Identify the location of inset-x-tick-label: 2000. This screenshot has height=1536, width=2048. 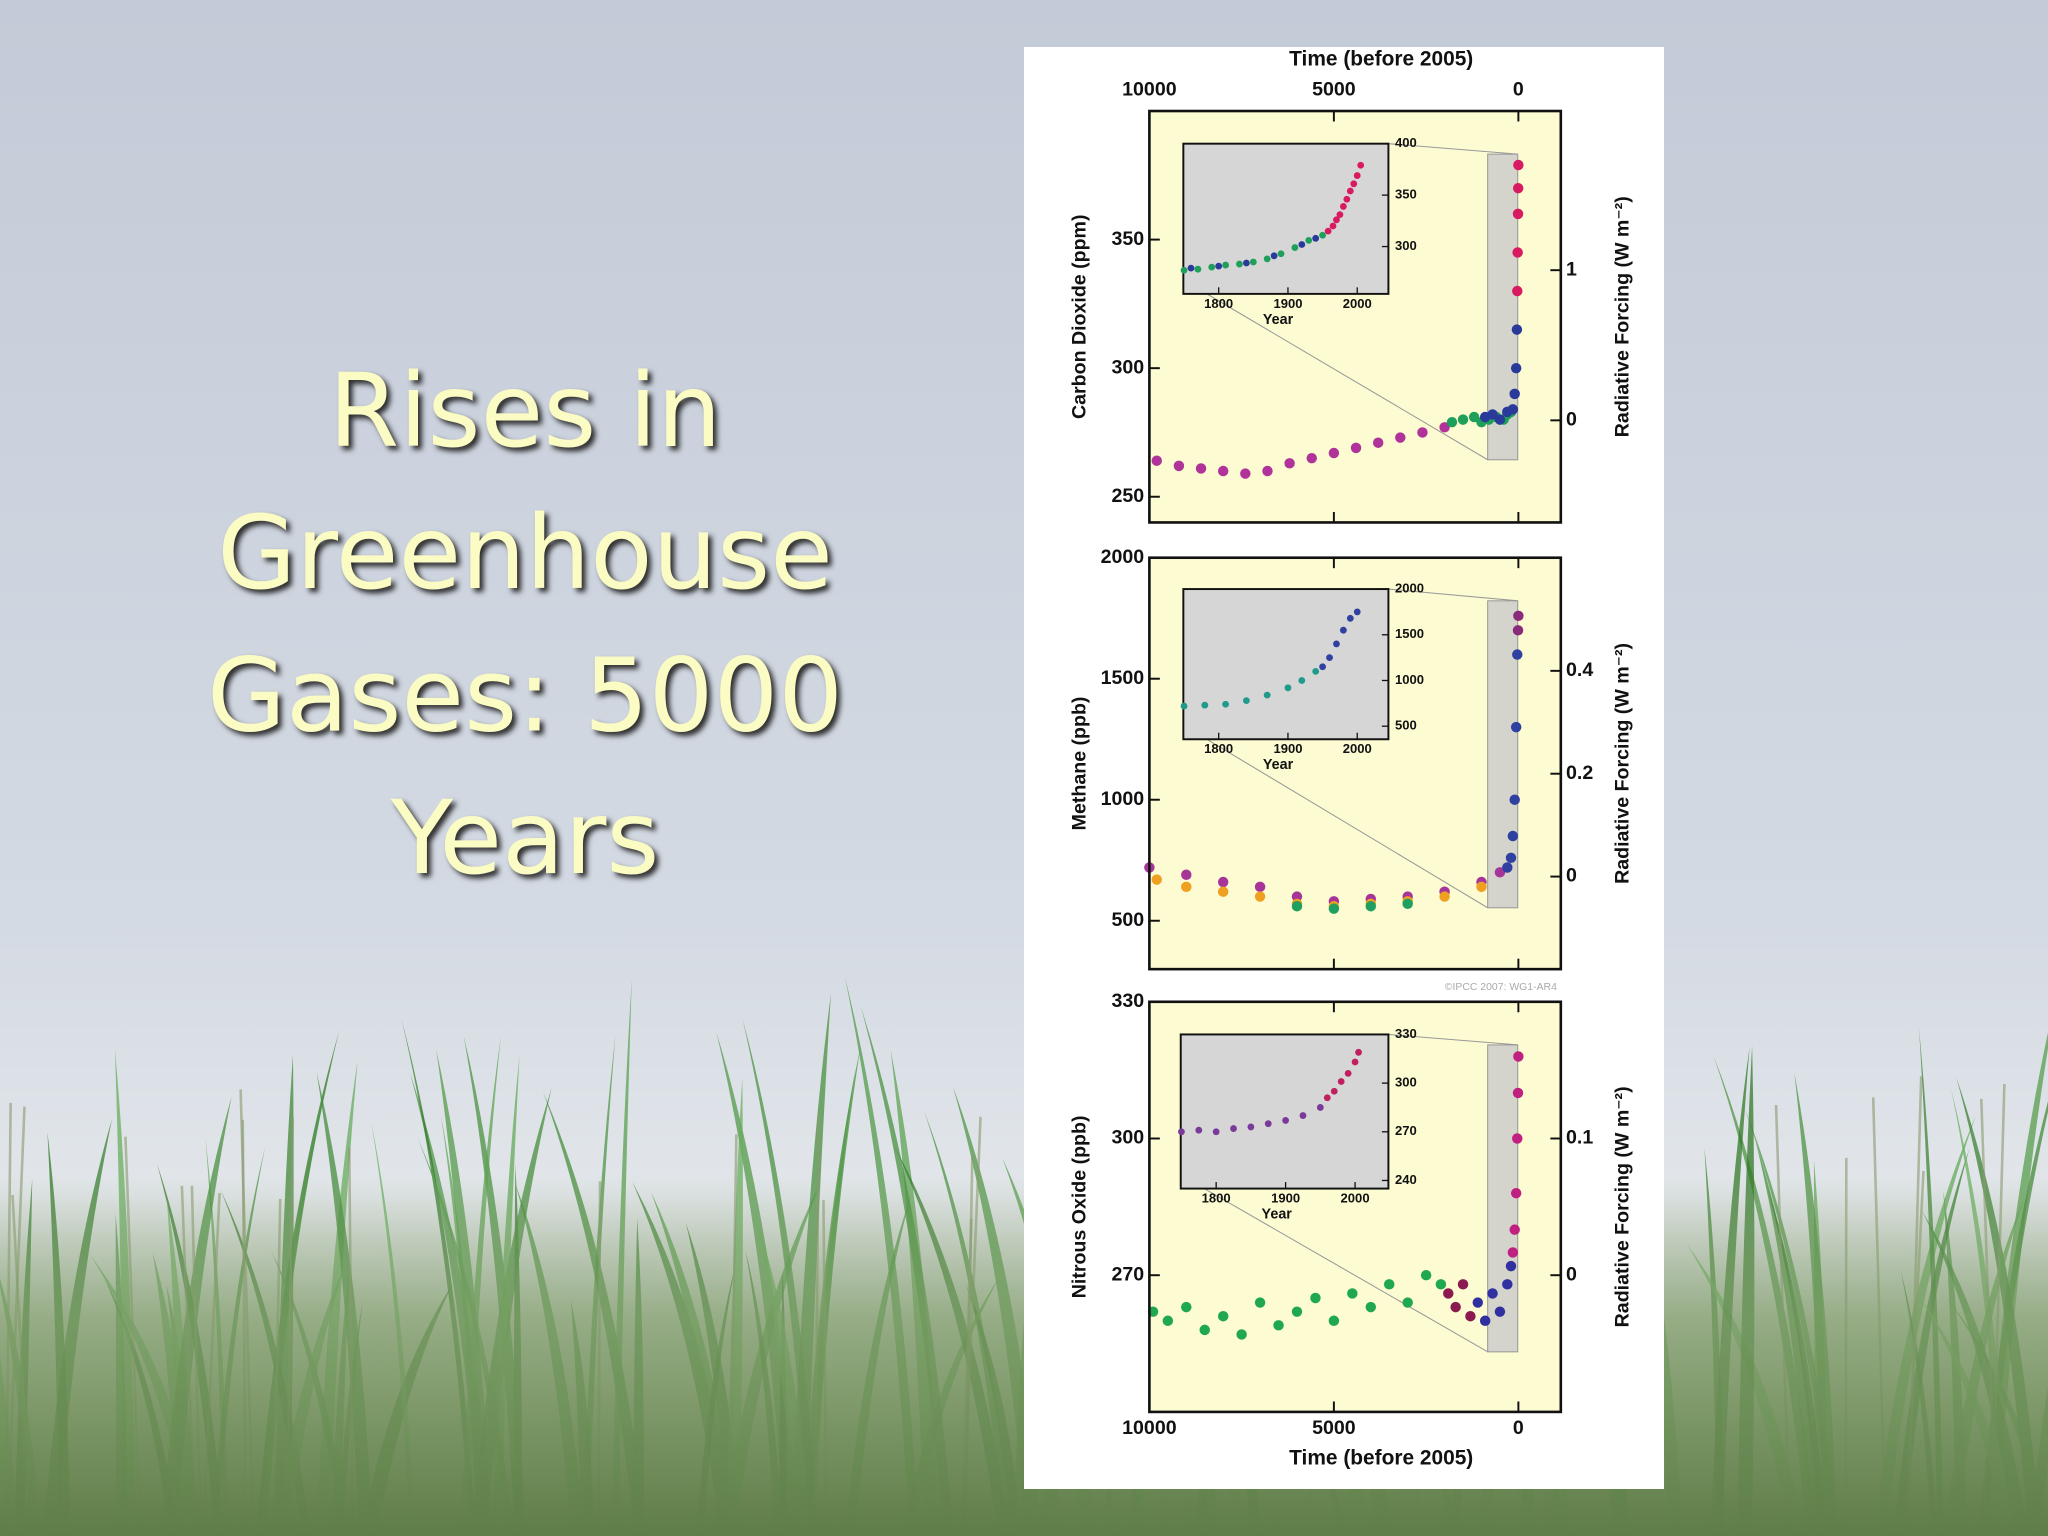
(1357, 303).